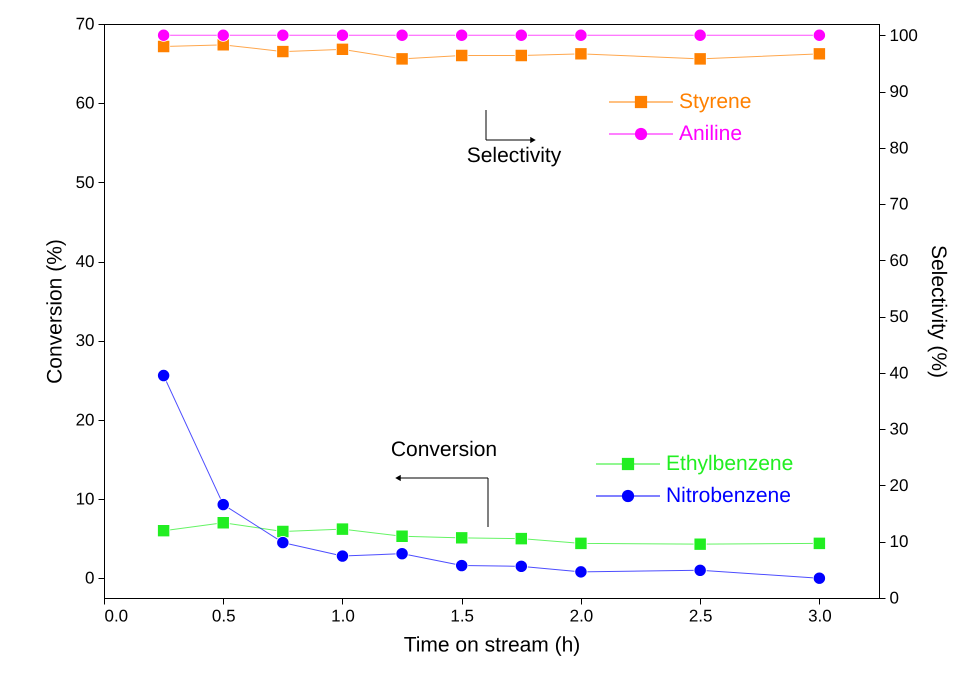 Image resolution: width=966 pixels, height=679 pixels. What do you see at coordinates (492, 645) in the screenshot?
I see `x-axis-title: Time on stream (h)` at bounding box center [492, 645].